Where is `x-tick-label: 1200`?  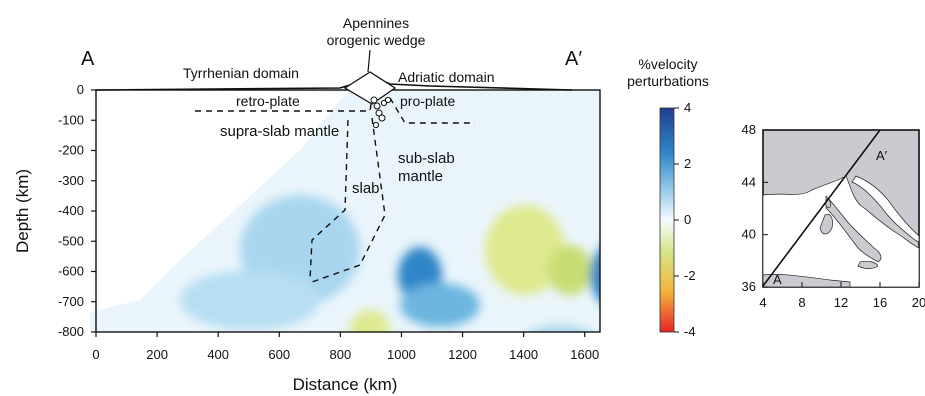
x-tick-label: 1200 is located at coordinates (462, 354).